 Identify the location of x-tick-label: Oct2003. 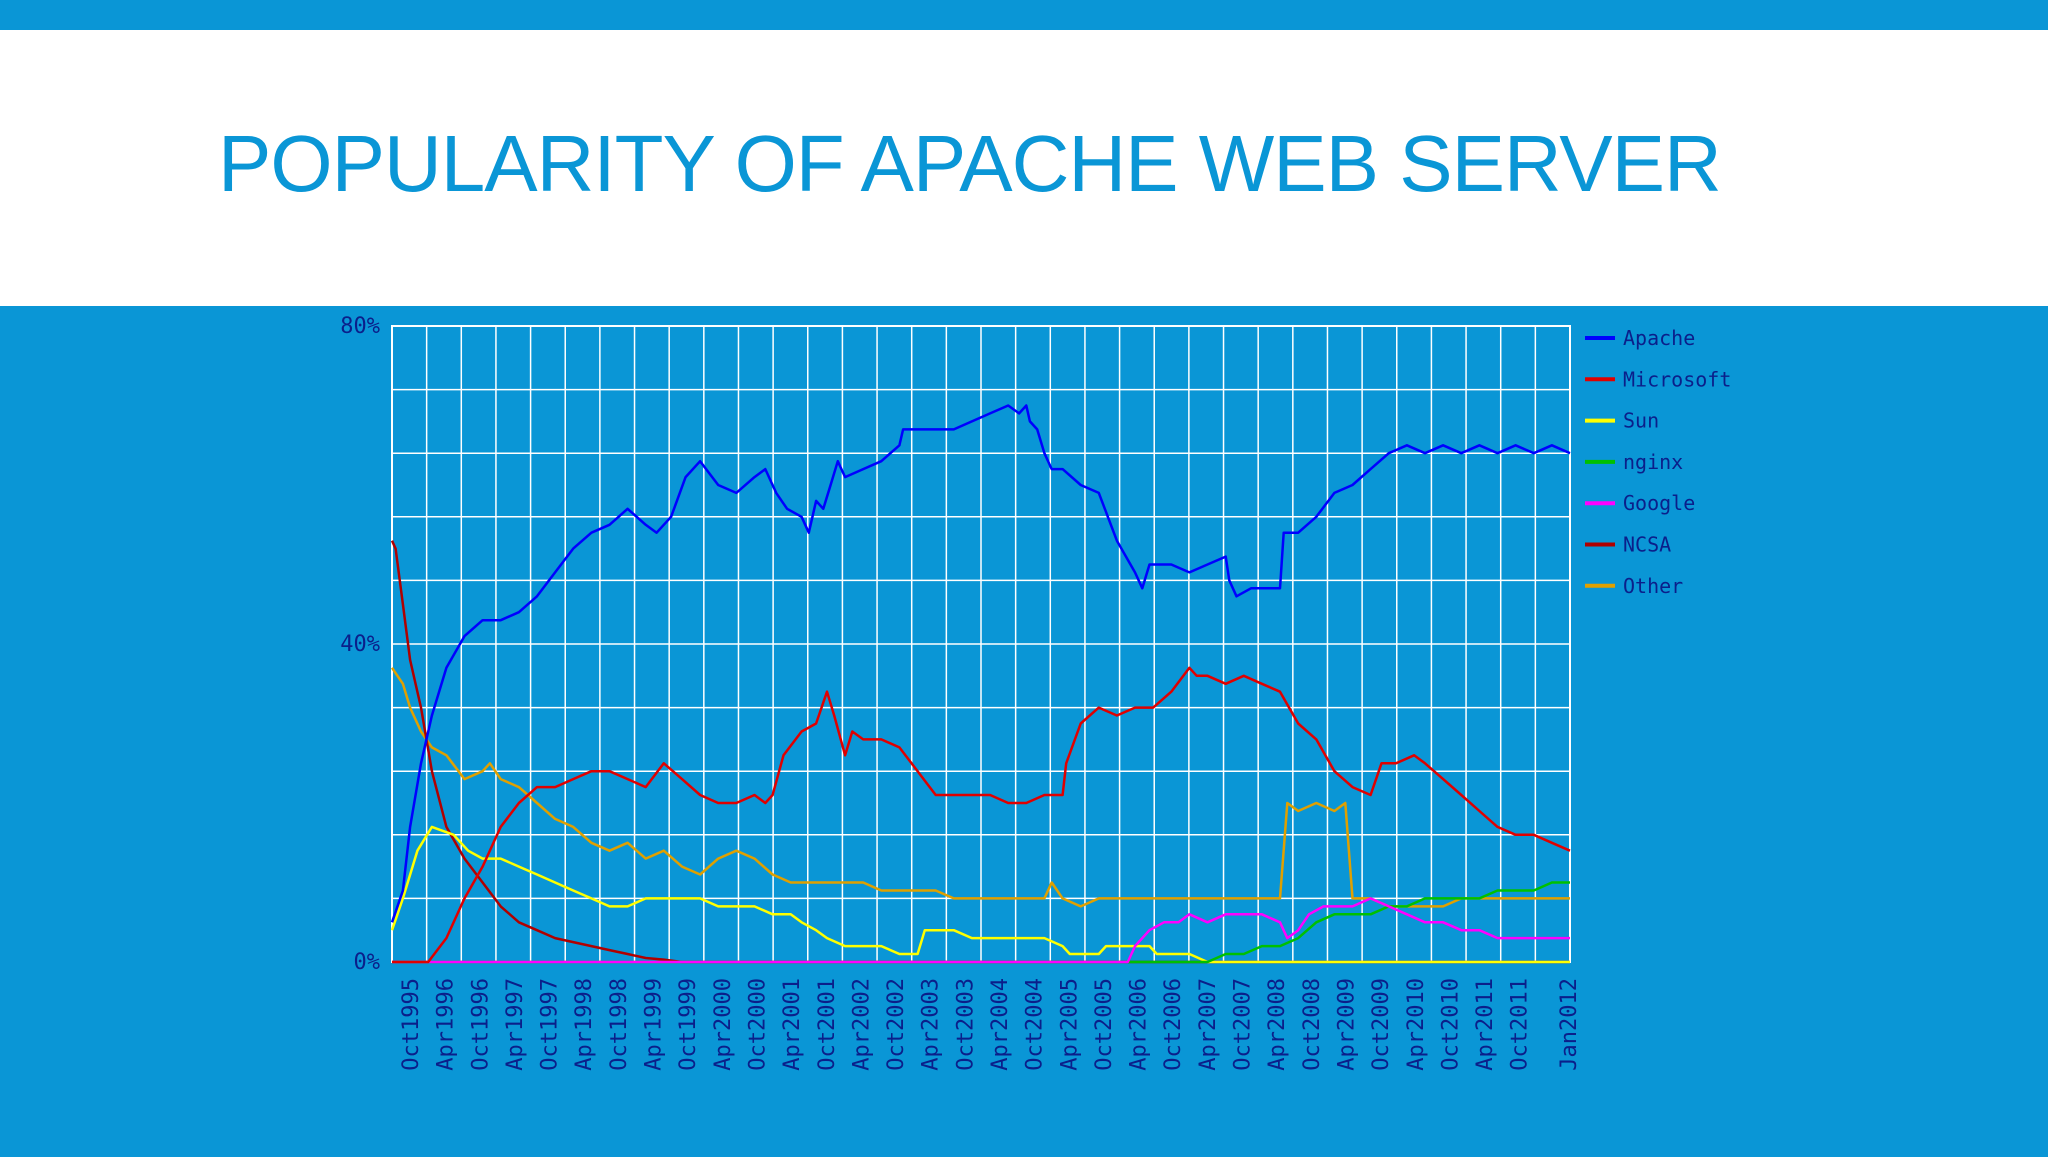
(965, 1024).